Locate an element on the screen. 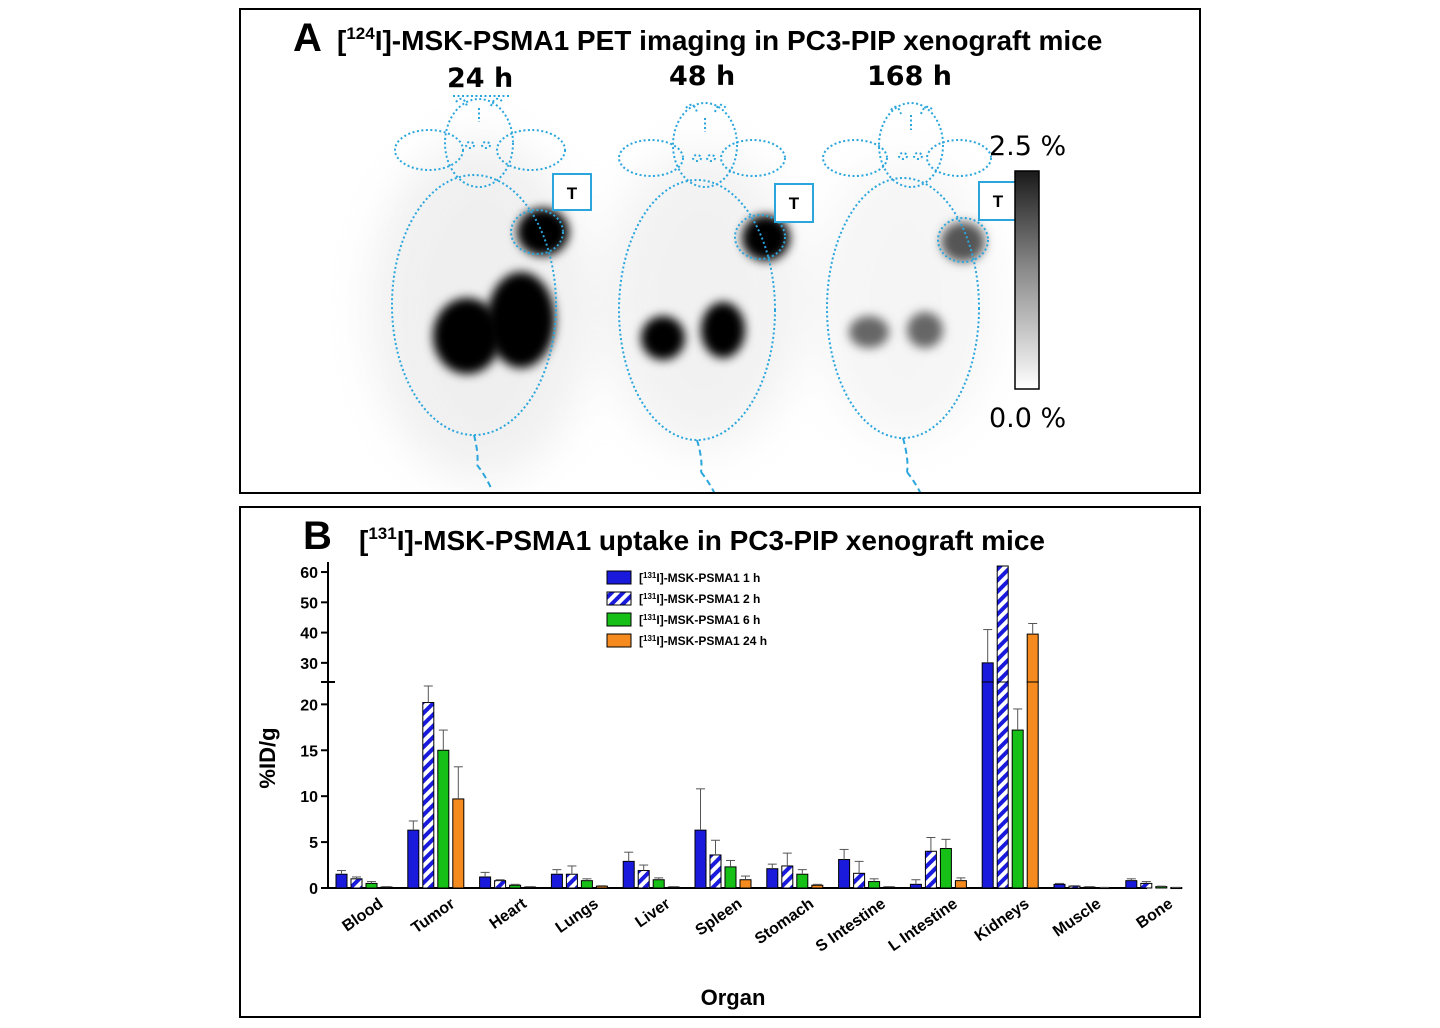 The height and width of the screenshot is (1028, 1440). intensity-scale-bar is located at coordinates (1027, 280).